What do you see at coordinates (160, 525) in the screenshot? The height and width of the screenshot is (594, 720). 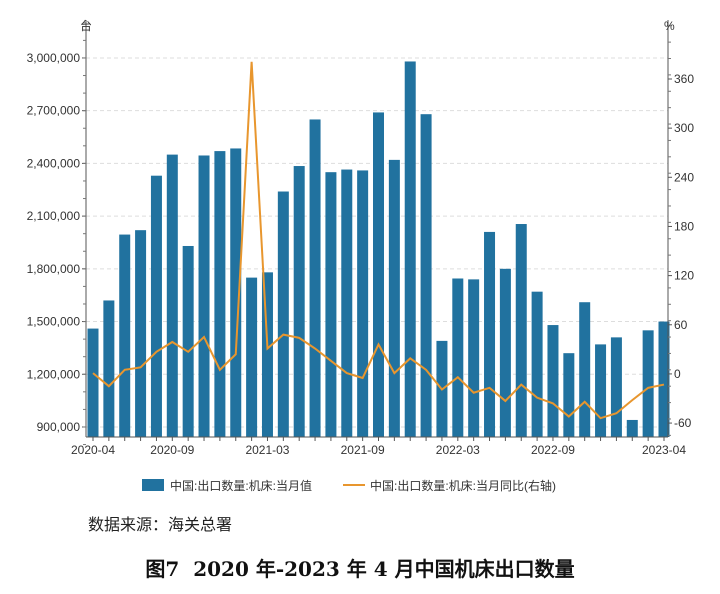 I see `source-note: 数据来源：海关总署` at bounding box center [160, 525].